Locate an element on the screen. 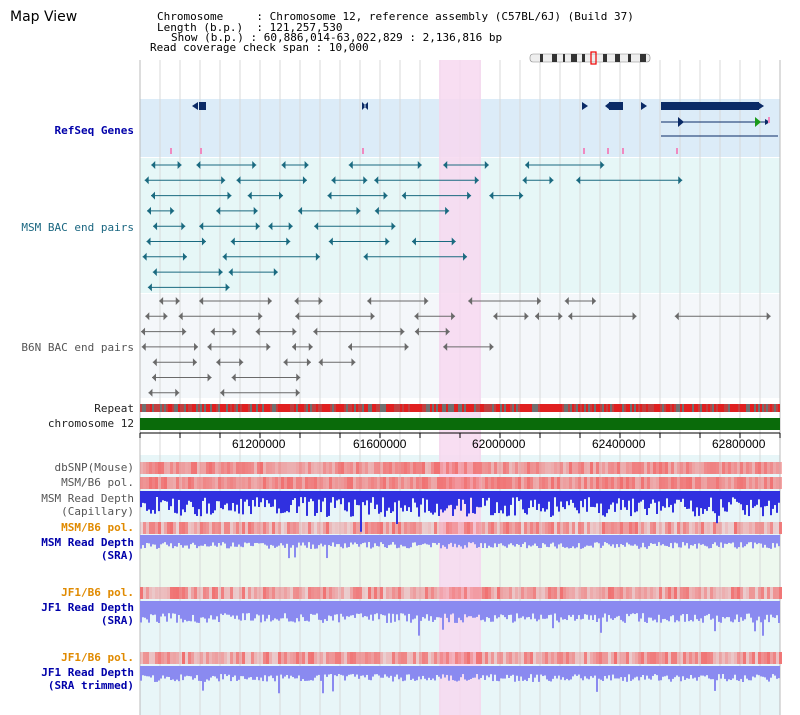 This screenshot has width=800, height=715. label-msm-pol-2: MSM/B6 pol. is located at coordinates (97, 527).